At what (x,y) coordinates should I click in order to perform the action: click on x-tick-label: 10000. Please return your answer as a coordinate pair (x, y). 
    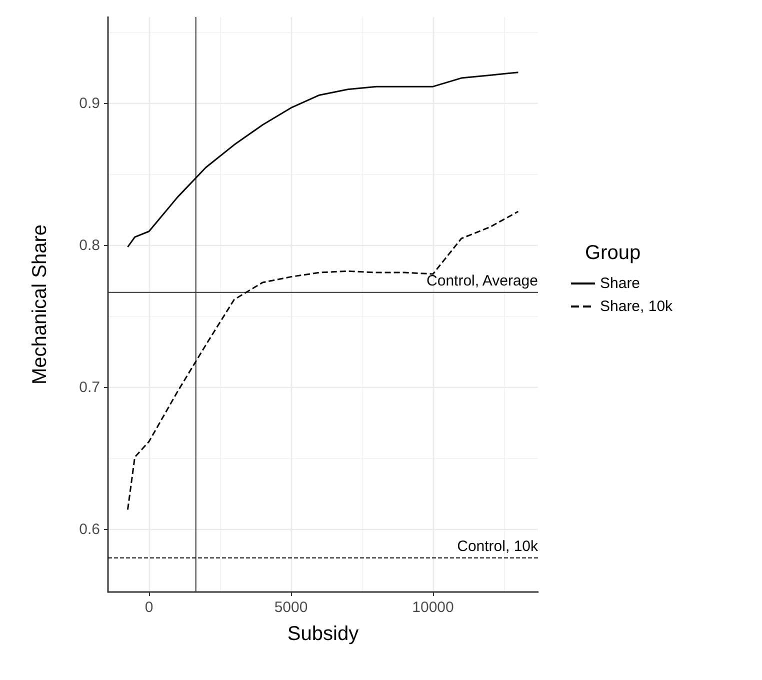
    Looking at the image, I should click on (433, 607).